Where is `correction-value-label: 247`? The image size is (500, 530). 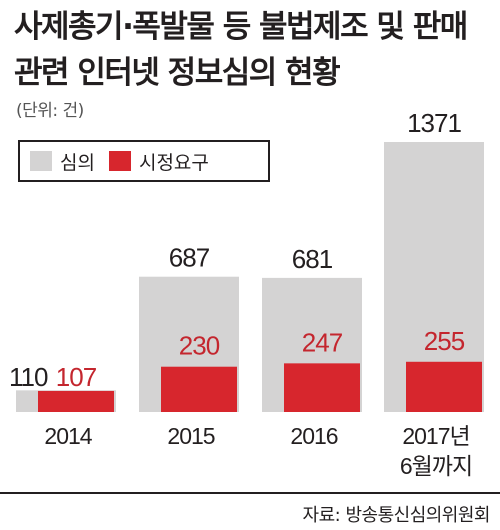
correction-value-label: 247 is located at coordinates (322, 342).